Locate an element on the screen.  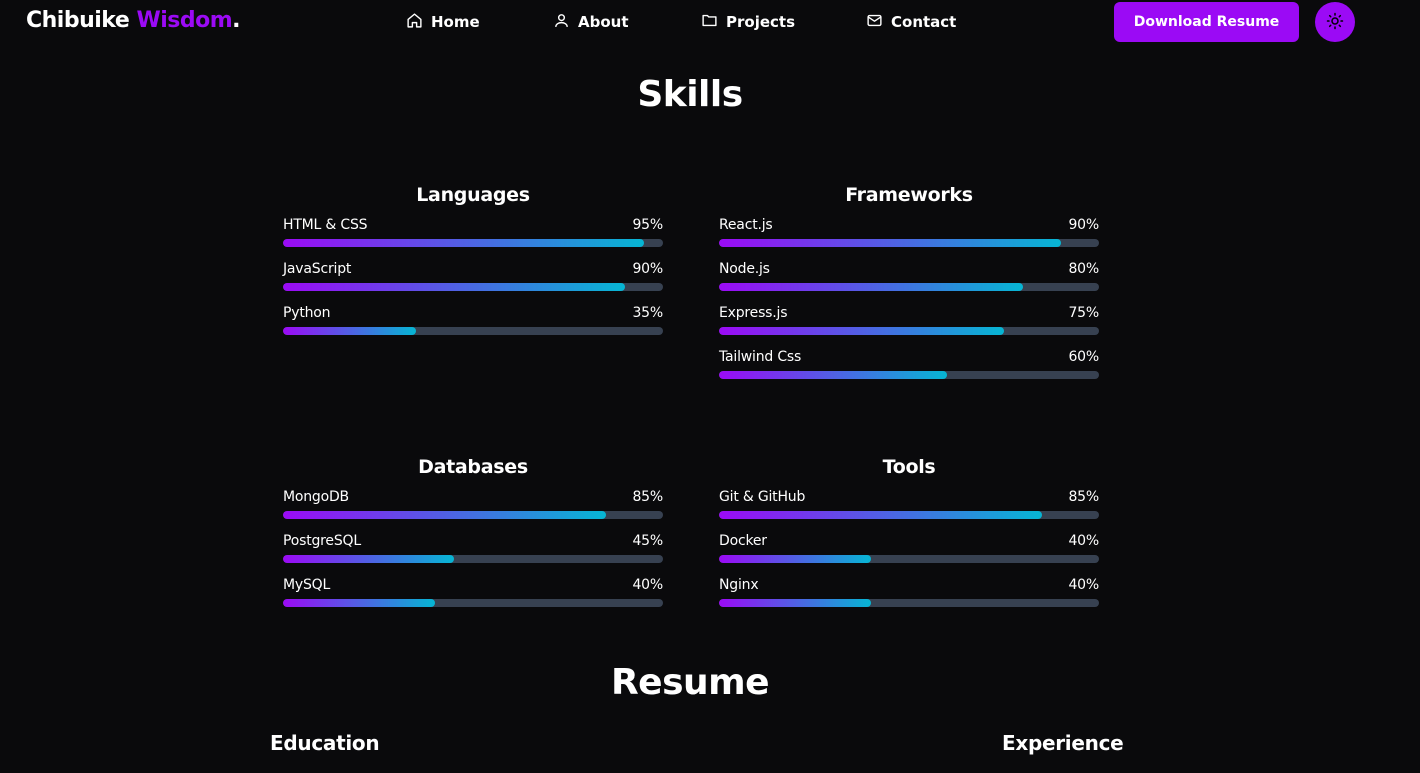
experience-heading: Experience is located at coordinates (1063, 743).